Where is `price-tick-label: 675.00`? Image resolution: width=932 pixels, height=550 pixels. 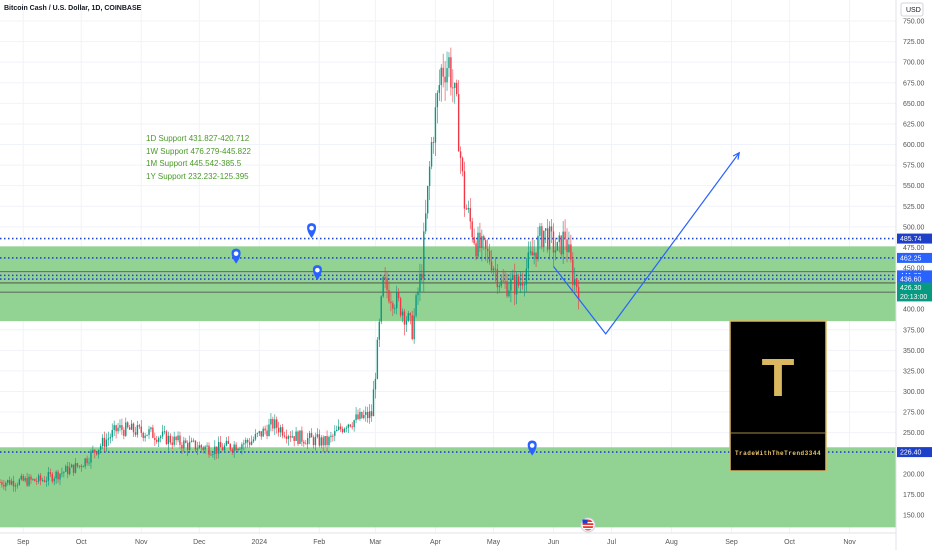
price-tick-label: 675.00 is located at coordinates (914, 83).